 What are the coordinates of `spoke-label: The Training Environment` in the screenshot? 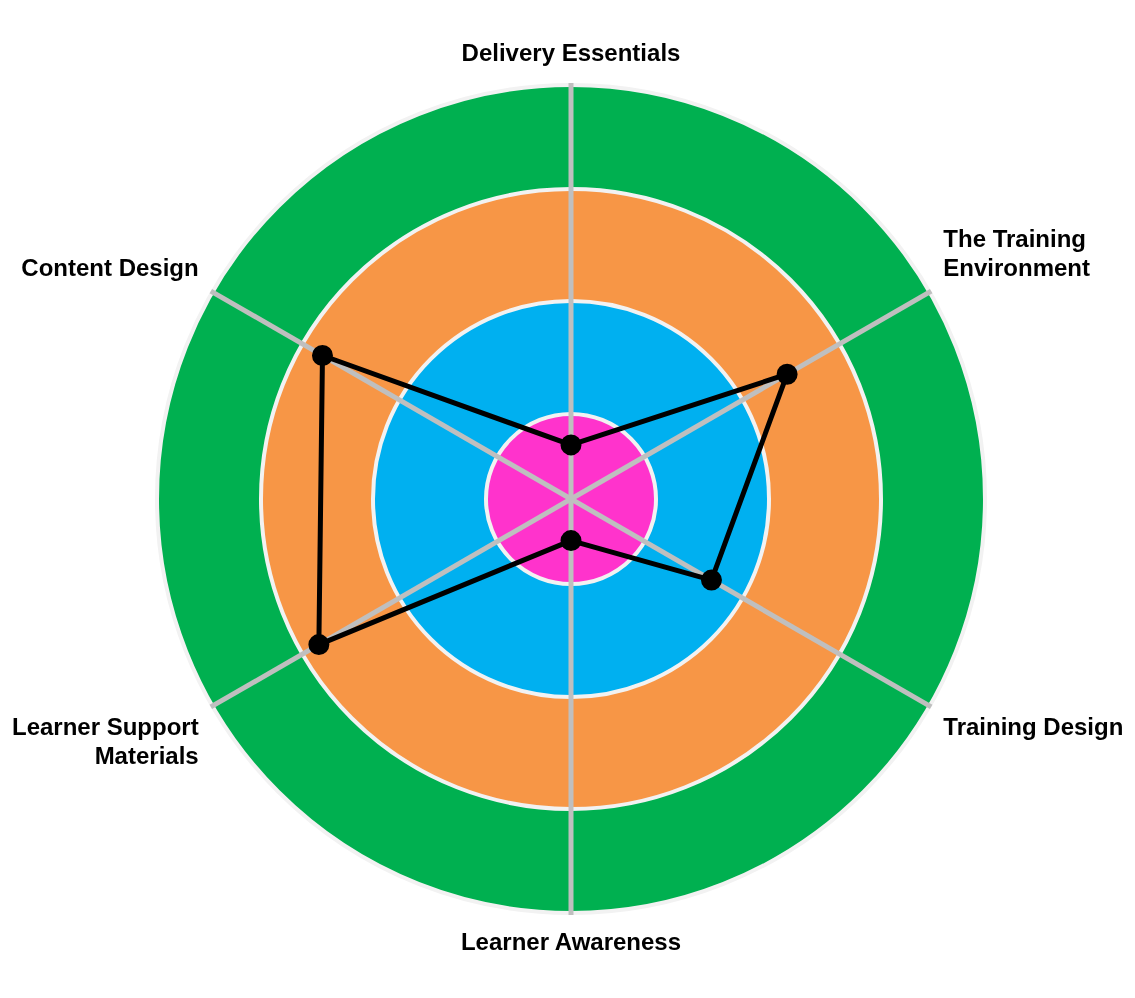 It's located at (1016, 253).